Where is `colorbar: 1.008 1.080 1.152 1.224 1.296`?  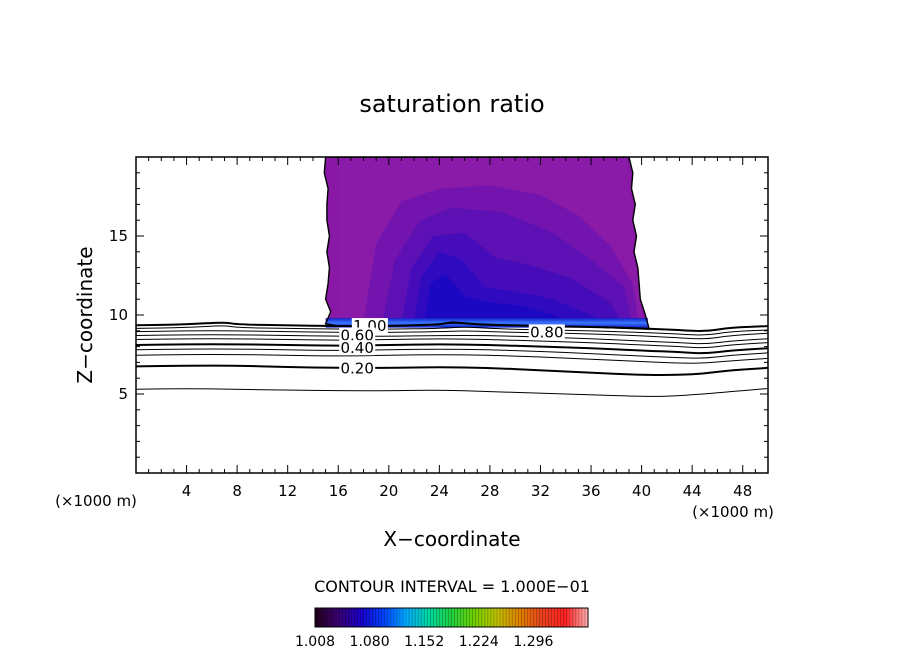 colorbar: 1.008 1.080 1.152 1.224 1.296 is located at coordinates (442, 628).